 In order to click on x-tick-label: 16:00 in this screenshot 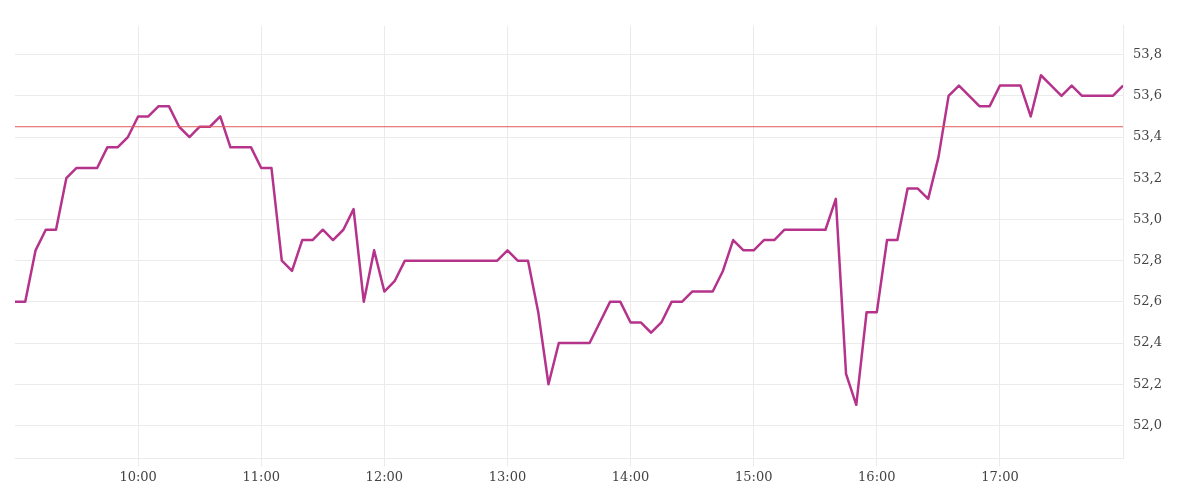, I will do `click(877, 476)`.